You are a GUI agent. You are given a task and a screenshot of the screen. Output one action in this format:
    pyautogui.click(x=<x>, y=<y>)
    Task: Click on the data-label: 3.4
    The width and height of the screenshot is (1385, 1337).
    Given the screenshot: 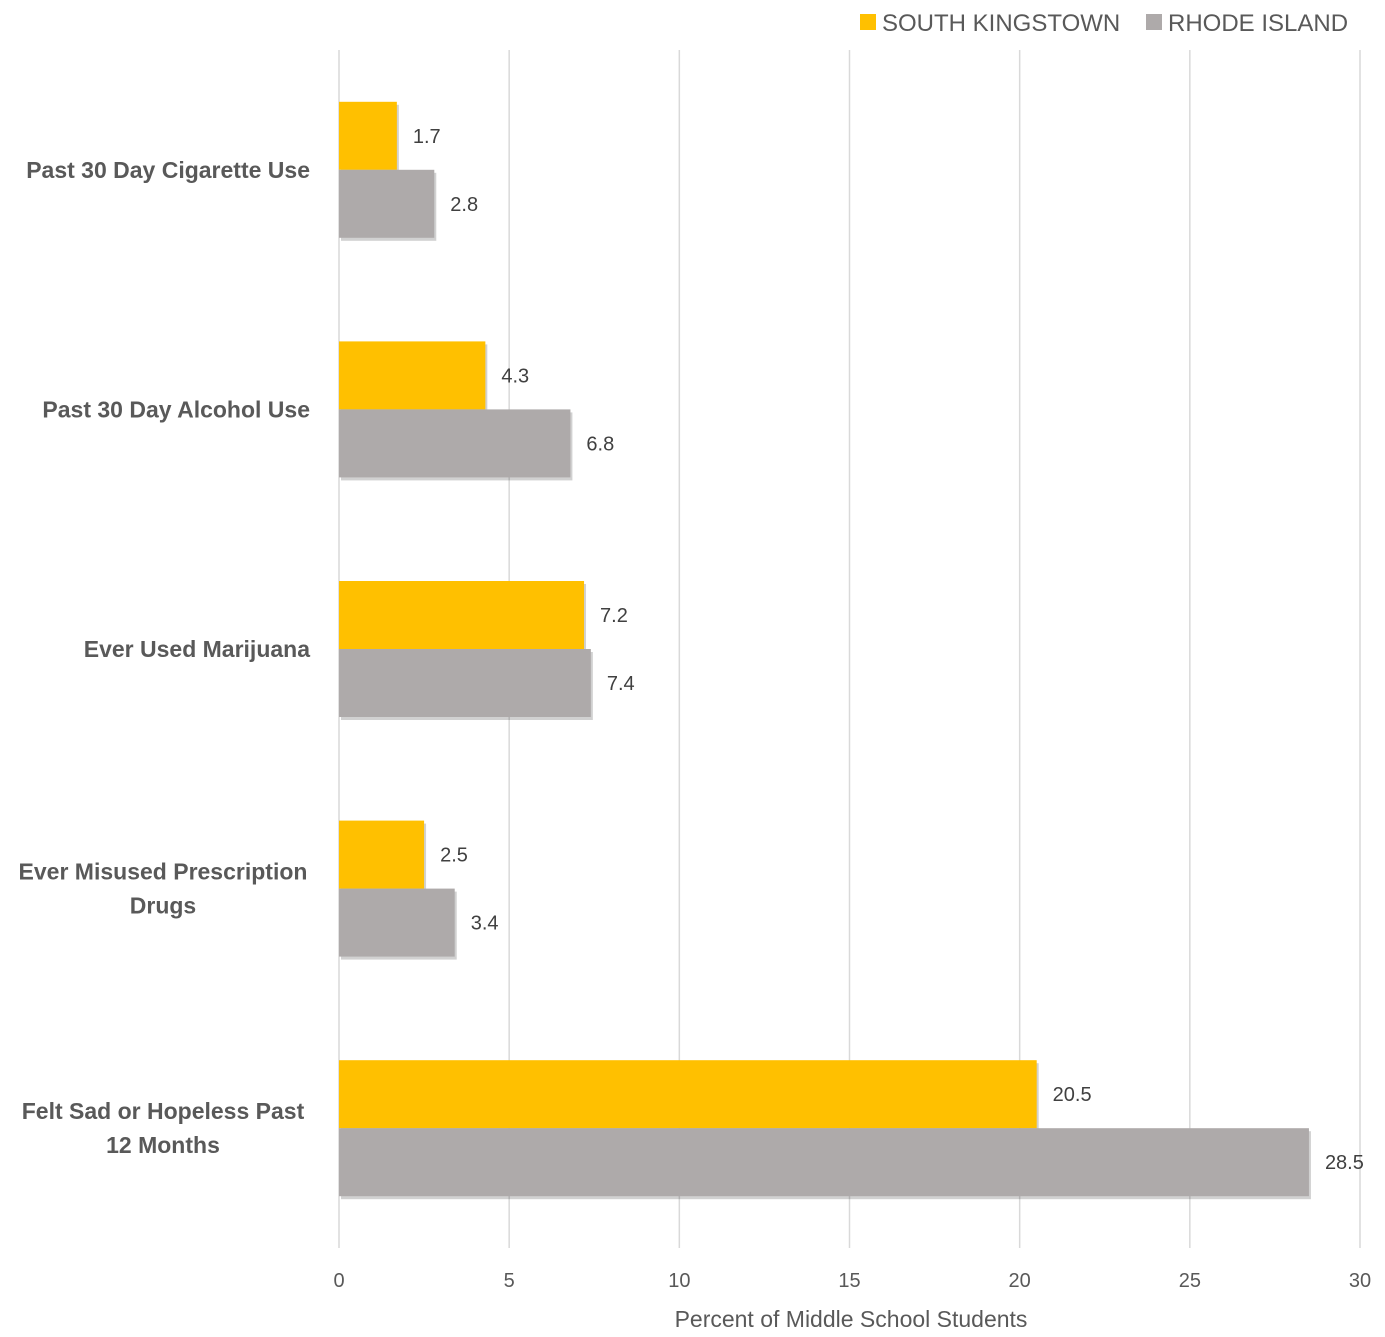 What is the action you would take?
    pyautogui.click(x=485, y=924)
    